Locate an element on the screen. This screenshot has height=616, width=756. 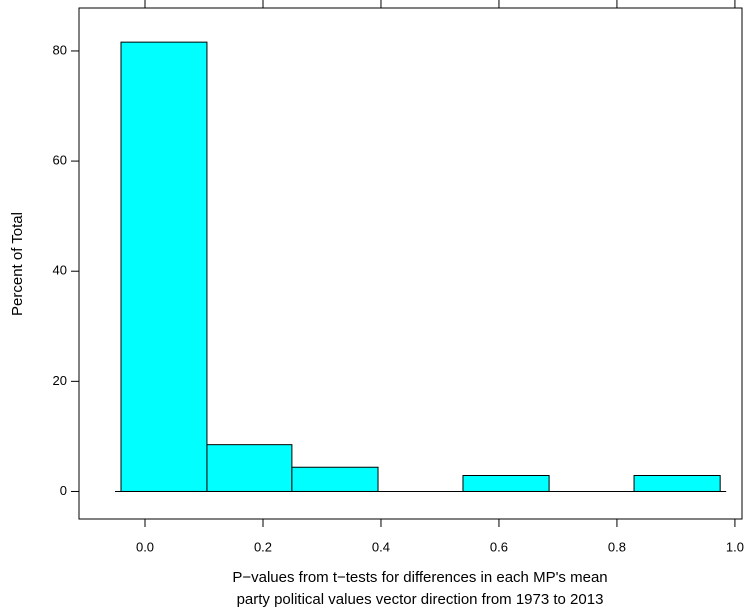
y-tick-label: 40 is located at coordinates (60, 270).